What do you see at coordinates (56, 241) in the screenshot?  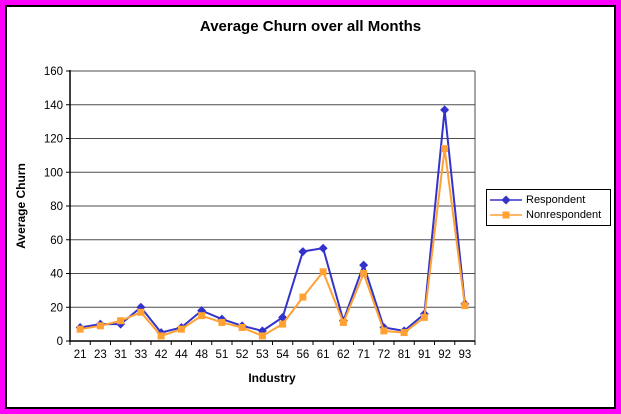 I see `y-tick-label: 60` at bounding box center [56, 241].